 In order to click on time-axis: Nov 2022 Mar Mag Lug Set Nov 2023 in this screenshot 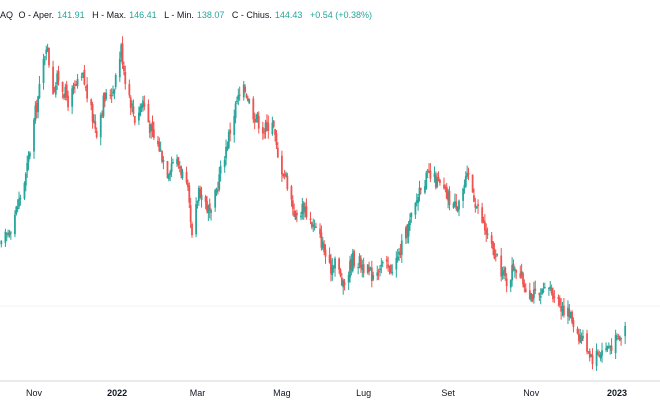, I will do `click(326, 393)`.